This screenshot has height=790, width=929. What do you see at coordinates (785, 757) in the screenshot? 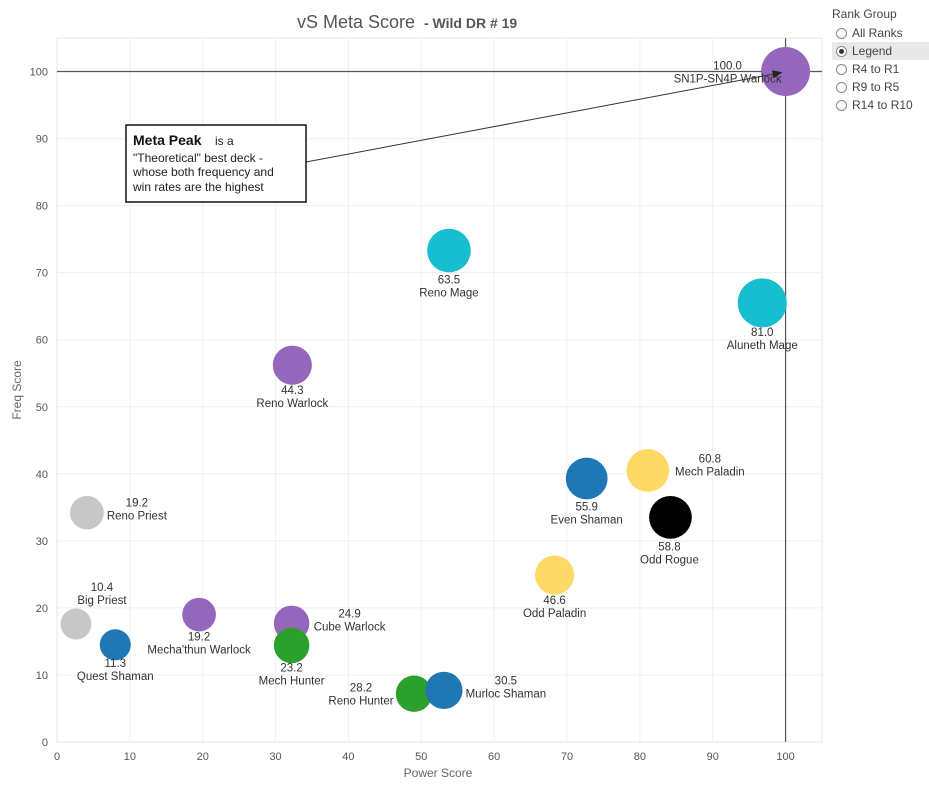
I see `x-tick-label: 100` at bounding box center [785, 757].